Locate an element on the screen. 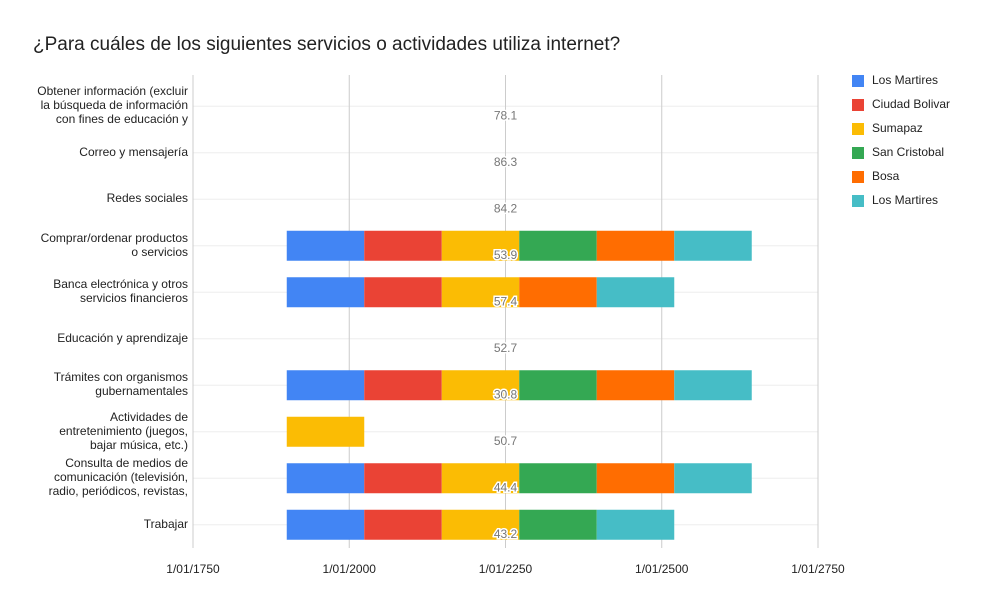 The height and width of the screenshot is (607, 982). data-label: 84.2 is located at coordinates (506, 208).